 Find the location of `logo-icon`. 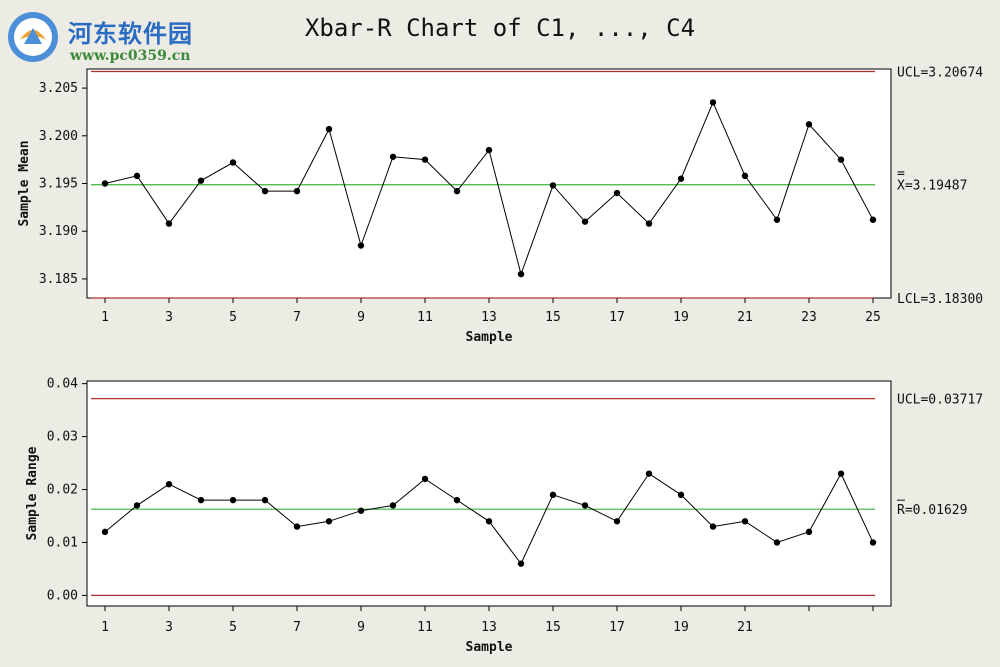

logo-icon is located at coordinates (33, 37).